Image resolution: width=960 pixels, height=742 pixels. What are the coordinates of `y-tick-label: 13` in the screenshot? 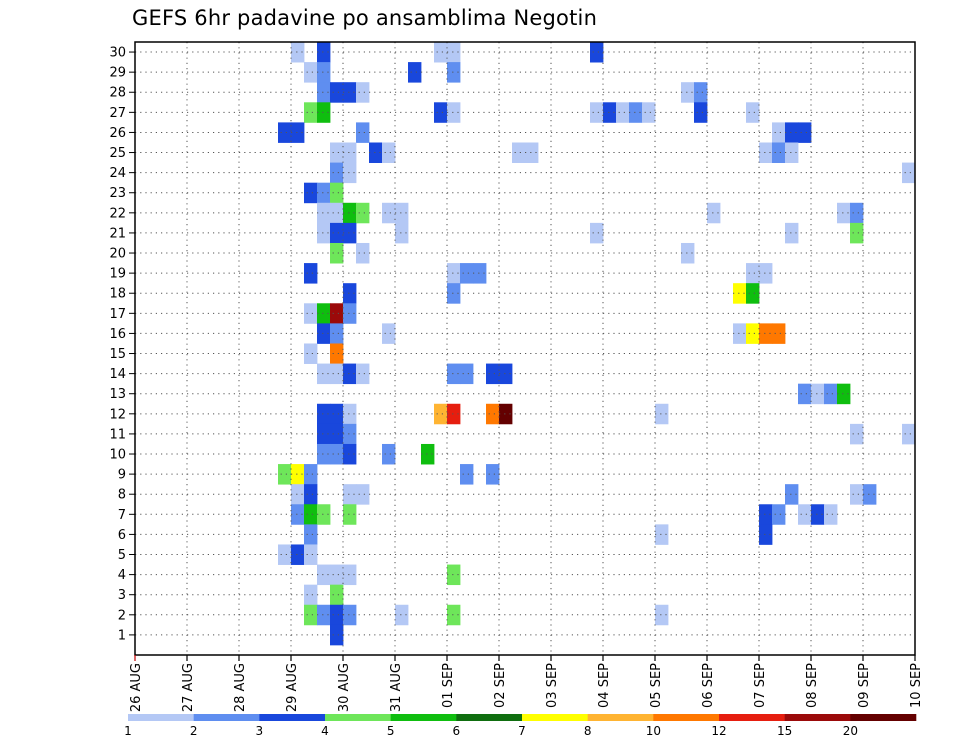 It's located at (117, 394).